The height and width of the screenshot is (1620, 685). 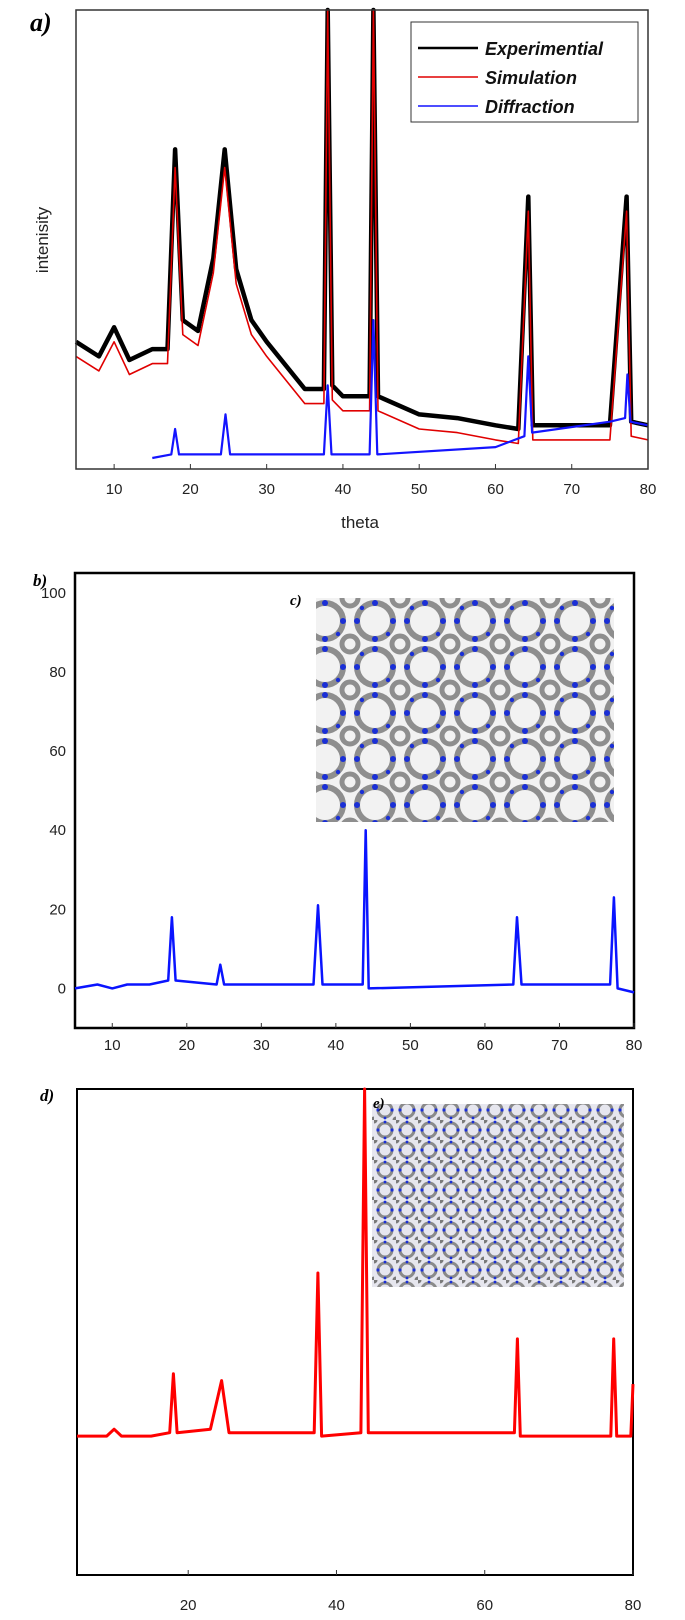 I want to click on panel-a-xtick-label: 20, so click(x=190, y=489).